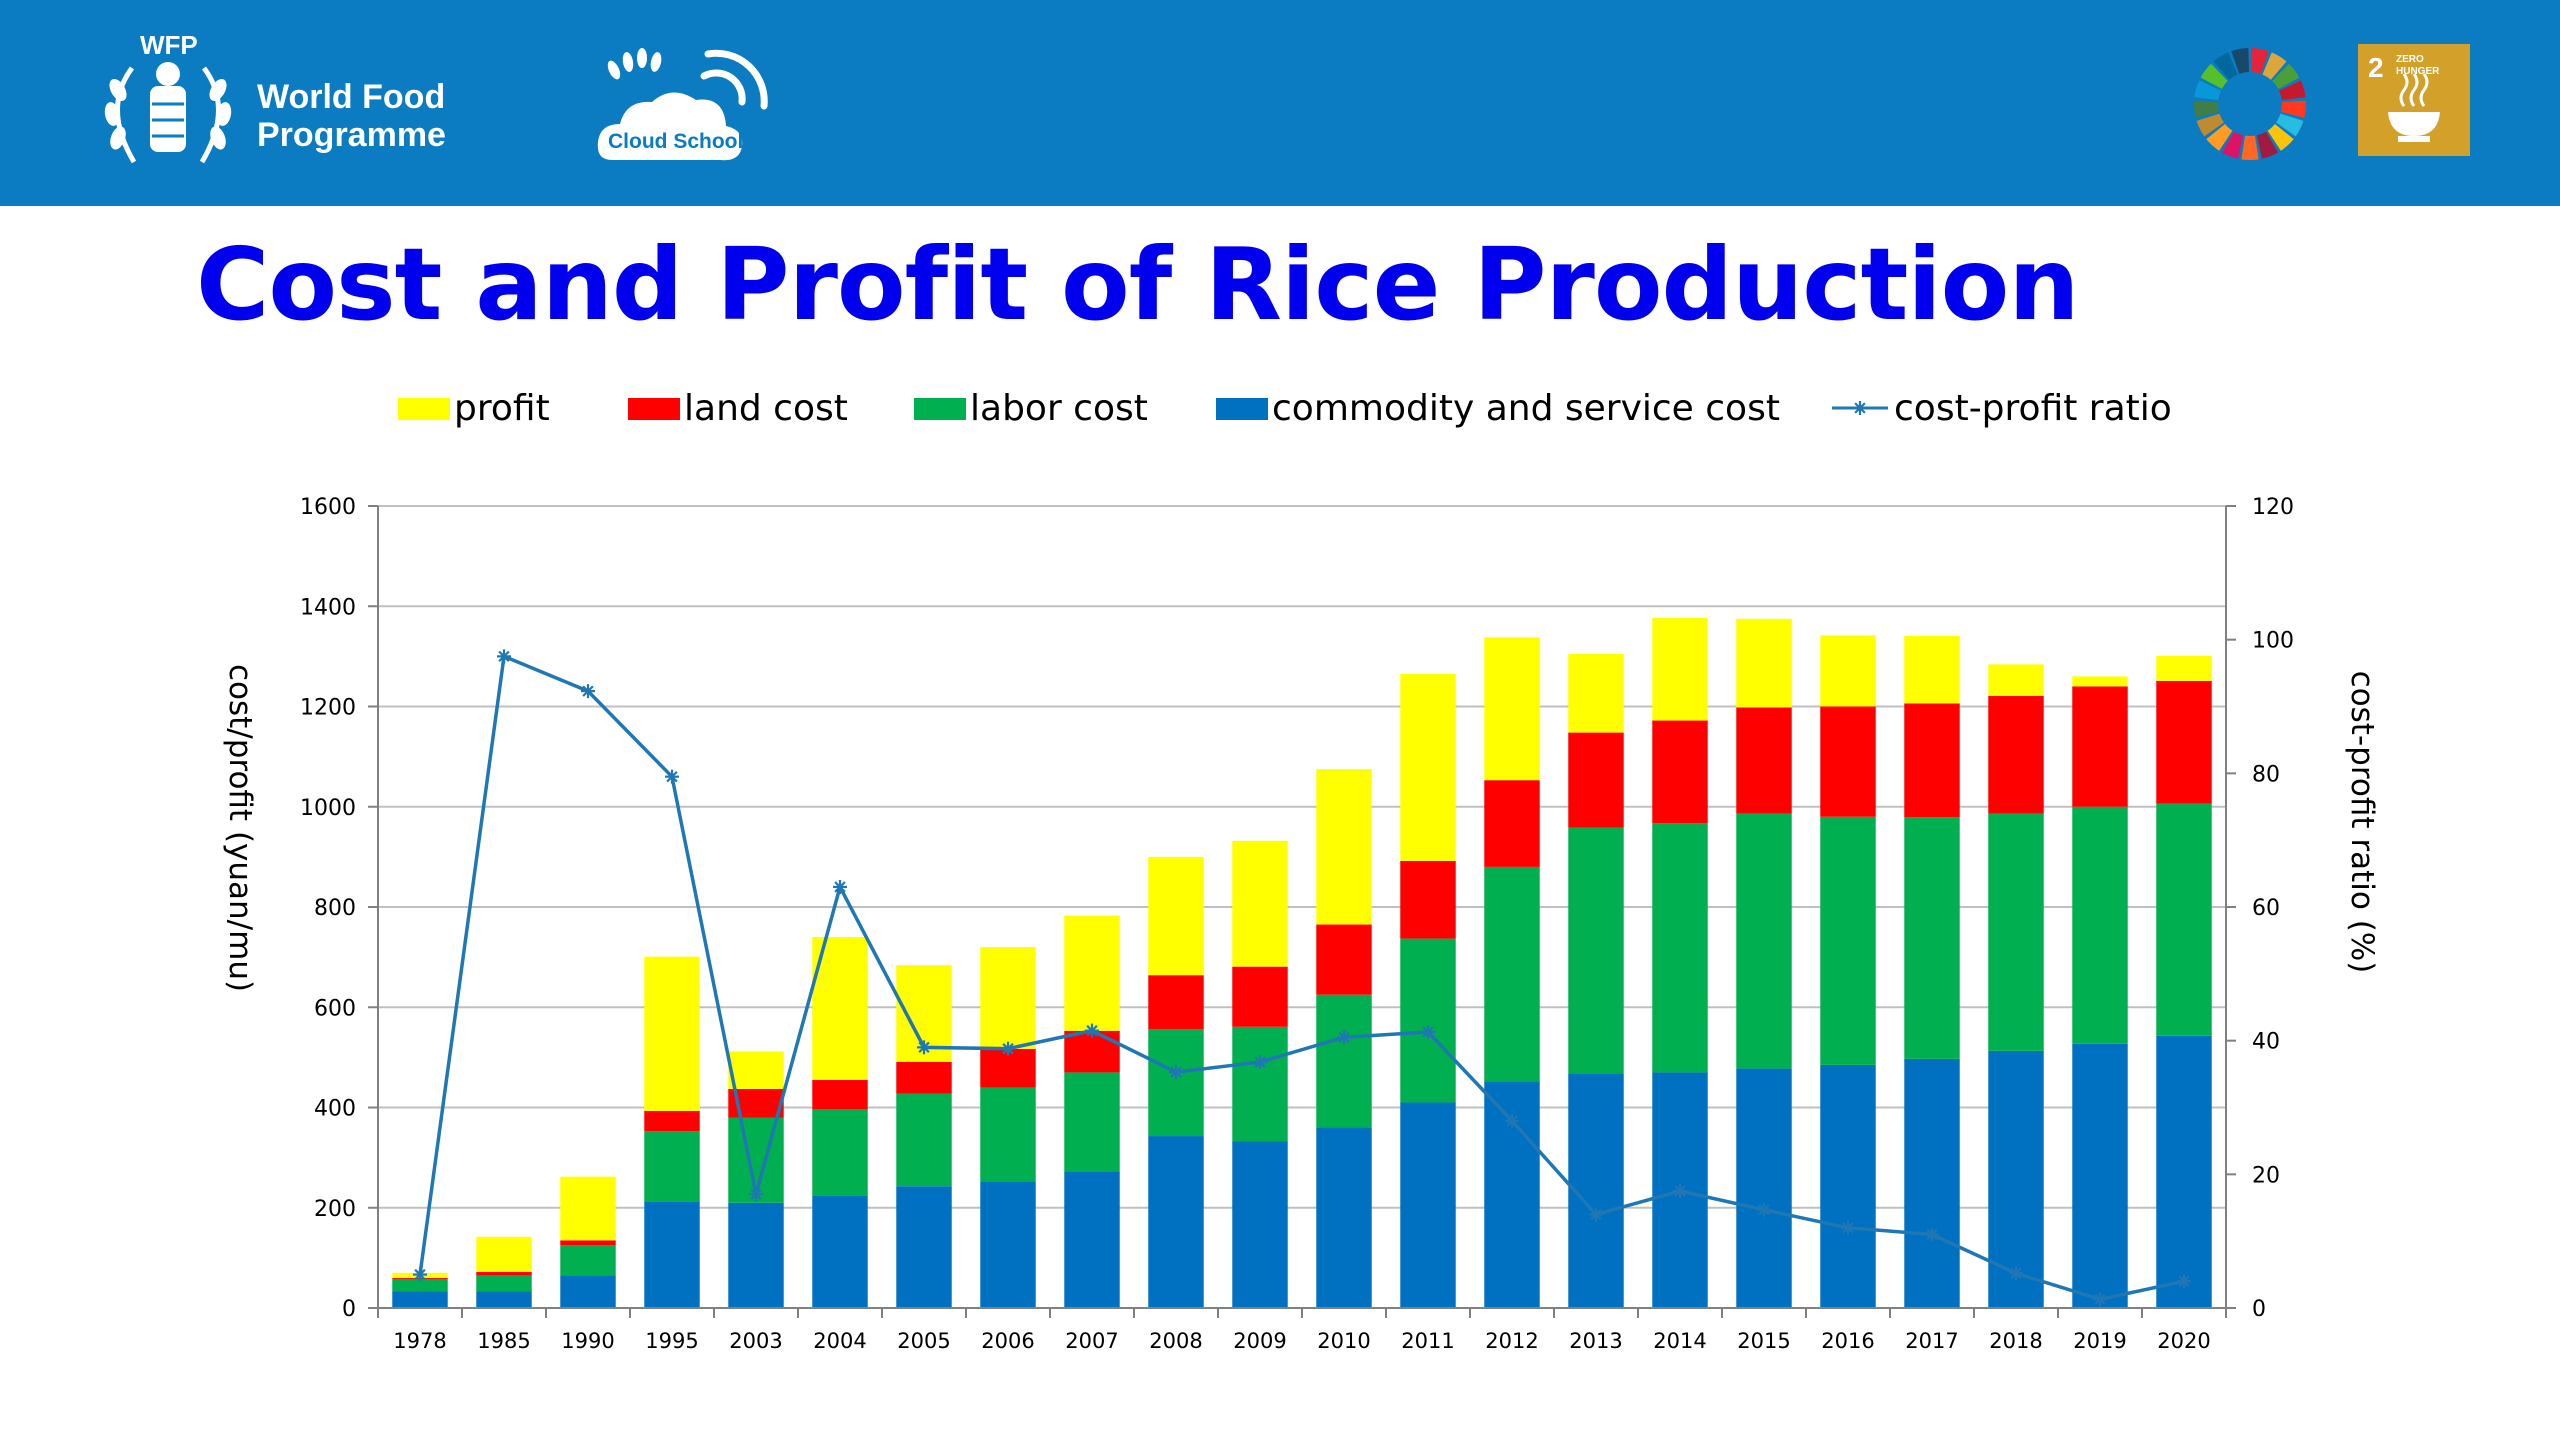  What do you see at coordinates (2362, 822) in the screenshot?
I see `y2-axis-label: cost-profit ratio (%)` at bounding box center [2362, 822].